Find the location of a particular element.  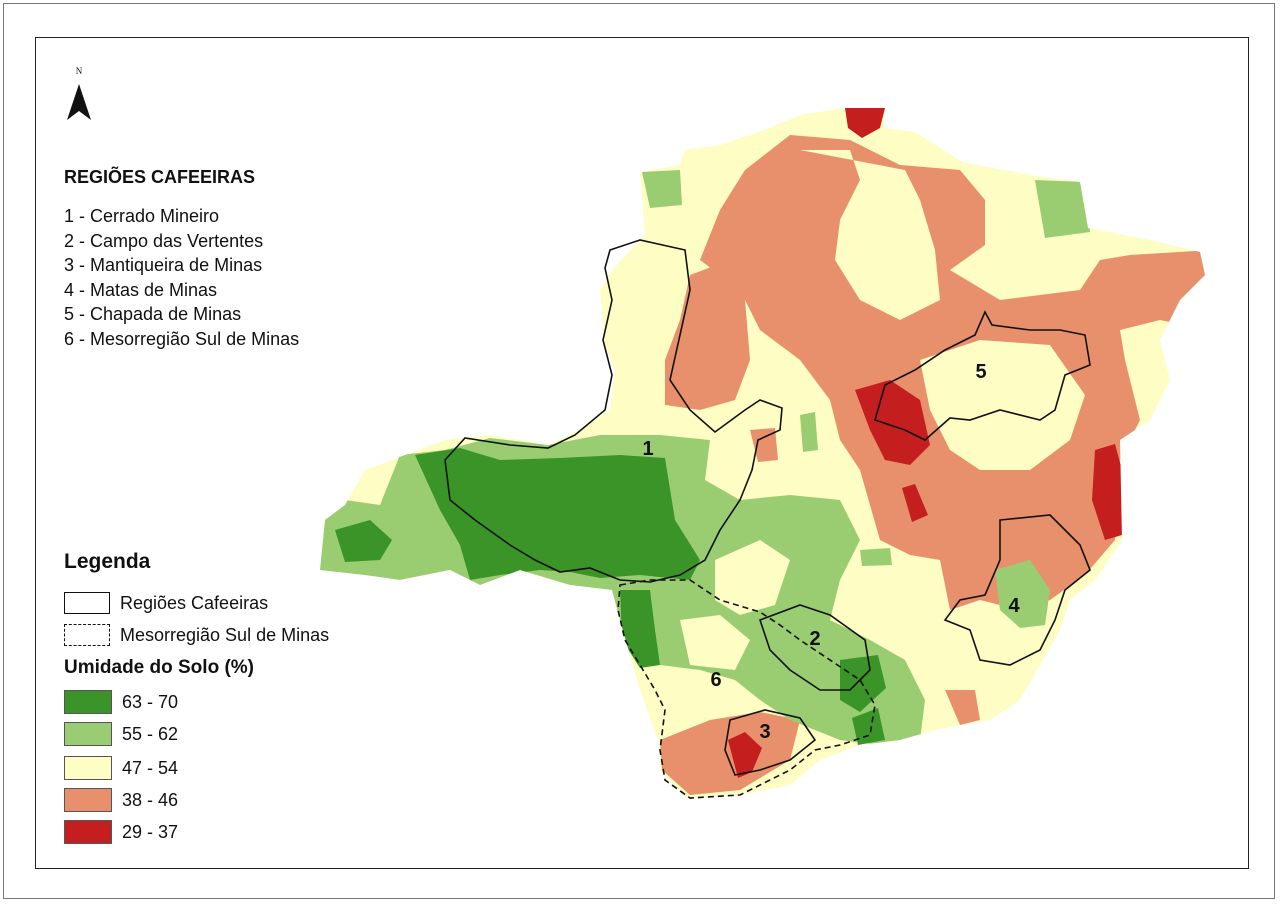

class-29-37-zone-north is located at coordinates (865, 123).